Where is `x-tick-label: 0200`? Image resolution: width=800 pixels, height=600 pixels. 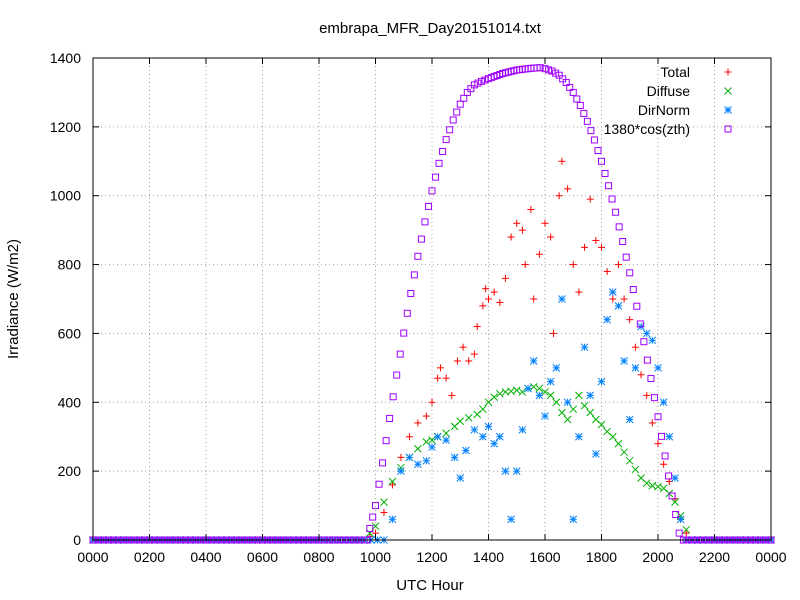
x-tick-label: 0200 is located at coordinates (149, 557).